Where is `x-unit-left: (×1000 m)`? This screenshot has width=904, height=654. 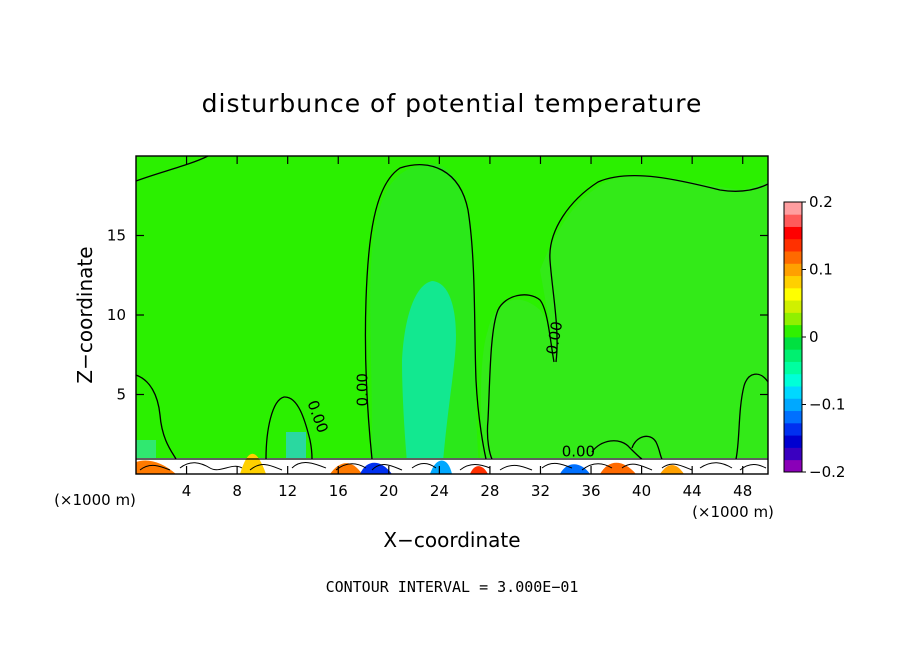 x-unit-left: (×1000 m) is located at coordinates (95, 500).